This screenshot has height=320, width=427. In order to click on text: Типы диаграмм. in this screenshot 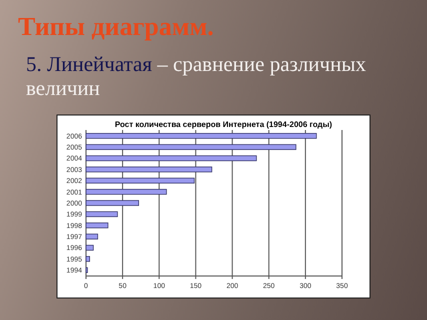, I will do `click(116, 27)`.